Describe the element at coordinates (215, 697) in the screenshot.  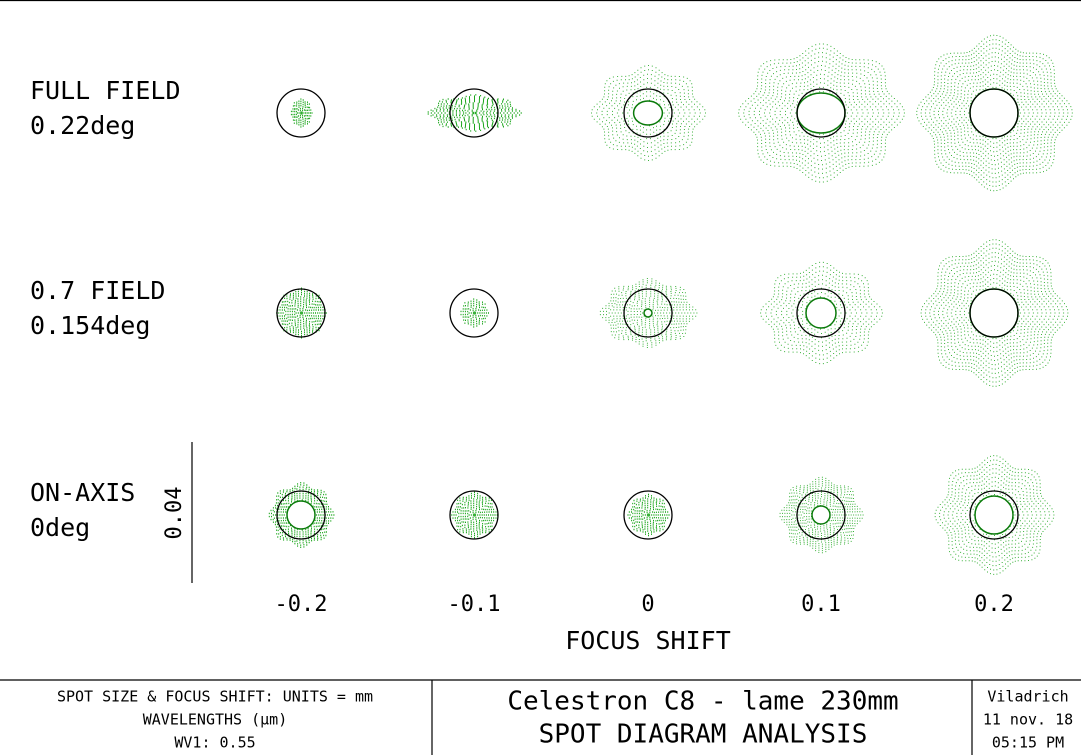
I see `units-note: SPOT SIZE & FOCUS SHIFT: UNITS = mm` at that location.